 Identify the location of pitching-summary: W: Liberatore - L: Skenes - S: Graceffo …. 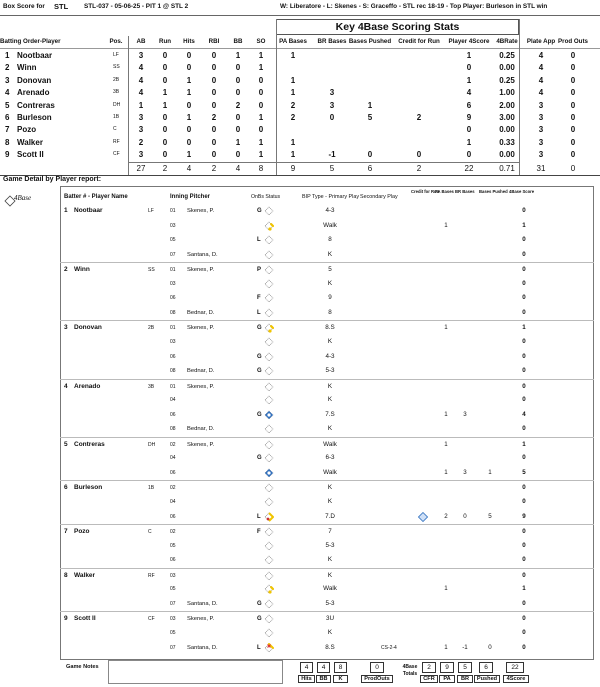
(414, 6).